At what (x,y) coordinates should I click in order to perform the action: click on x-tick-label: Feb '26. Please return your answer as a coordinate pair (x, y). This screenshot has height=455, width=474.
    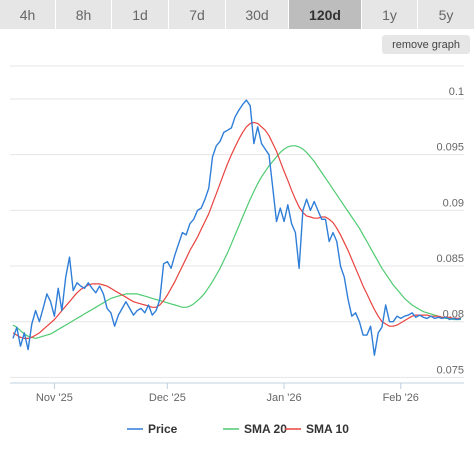
    Looking at the image, I should click on (401, 398).